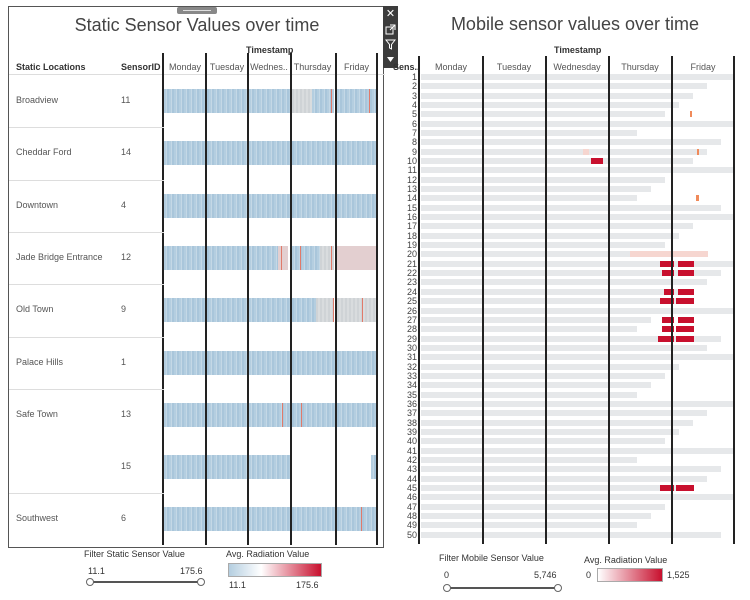  Describe the element at coordinates (406, 67) in the screenshot. I see `mobile-sensor-header: Sens..` at that location.